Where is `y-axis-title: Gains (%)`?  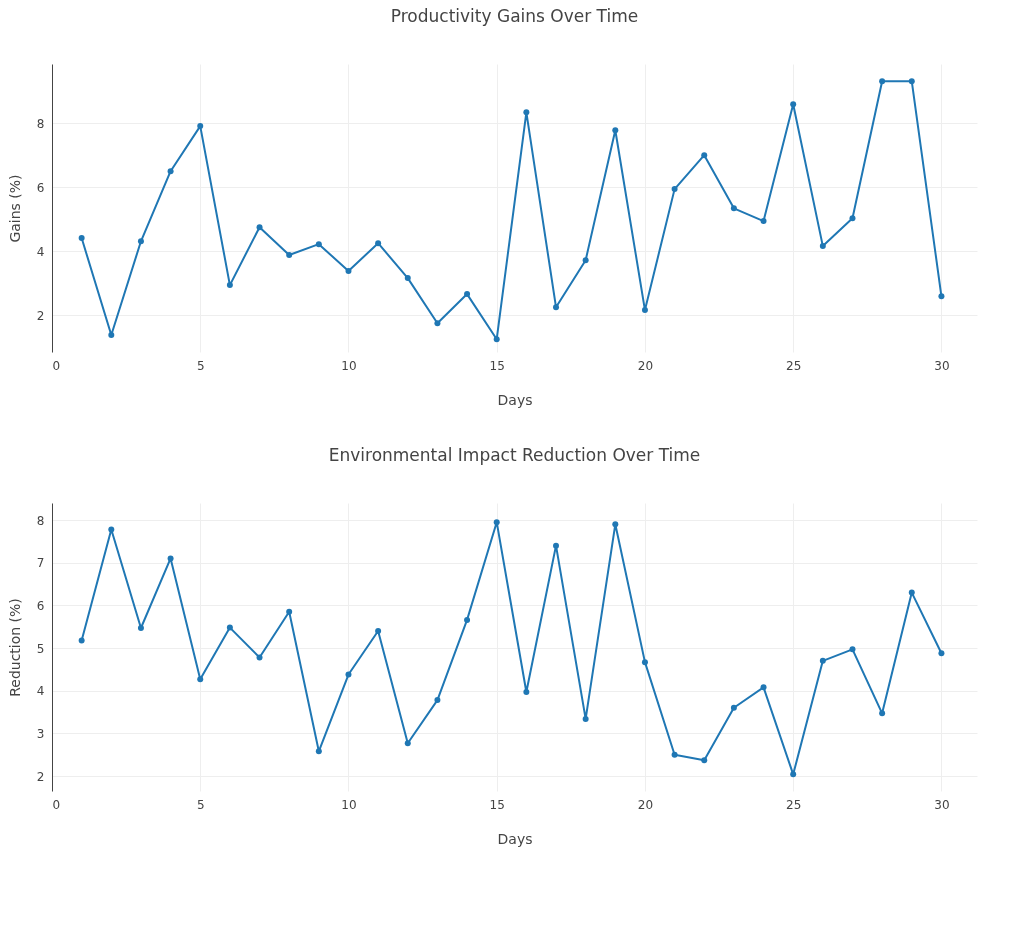 y-axis-title: Gains (%) is located at coordinates (14, 208).